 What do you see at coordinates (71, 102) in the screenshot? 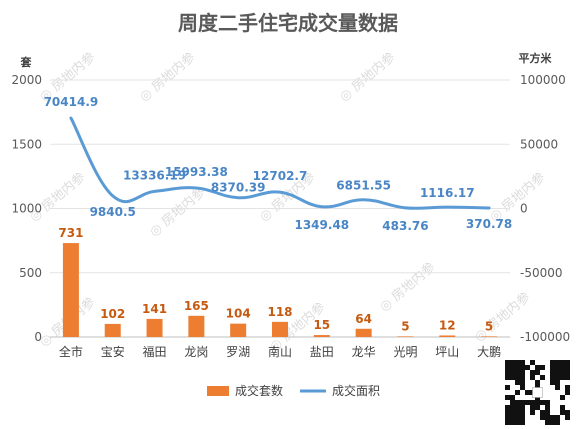
I see `line-data-label: 70414.9` at bounding box center [71, 102].